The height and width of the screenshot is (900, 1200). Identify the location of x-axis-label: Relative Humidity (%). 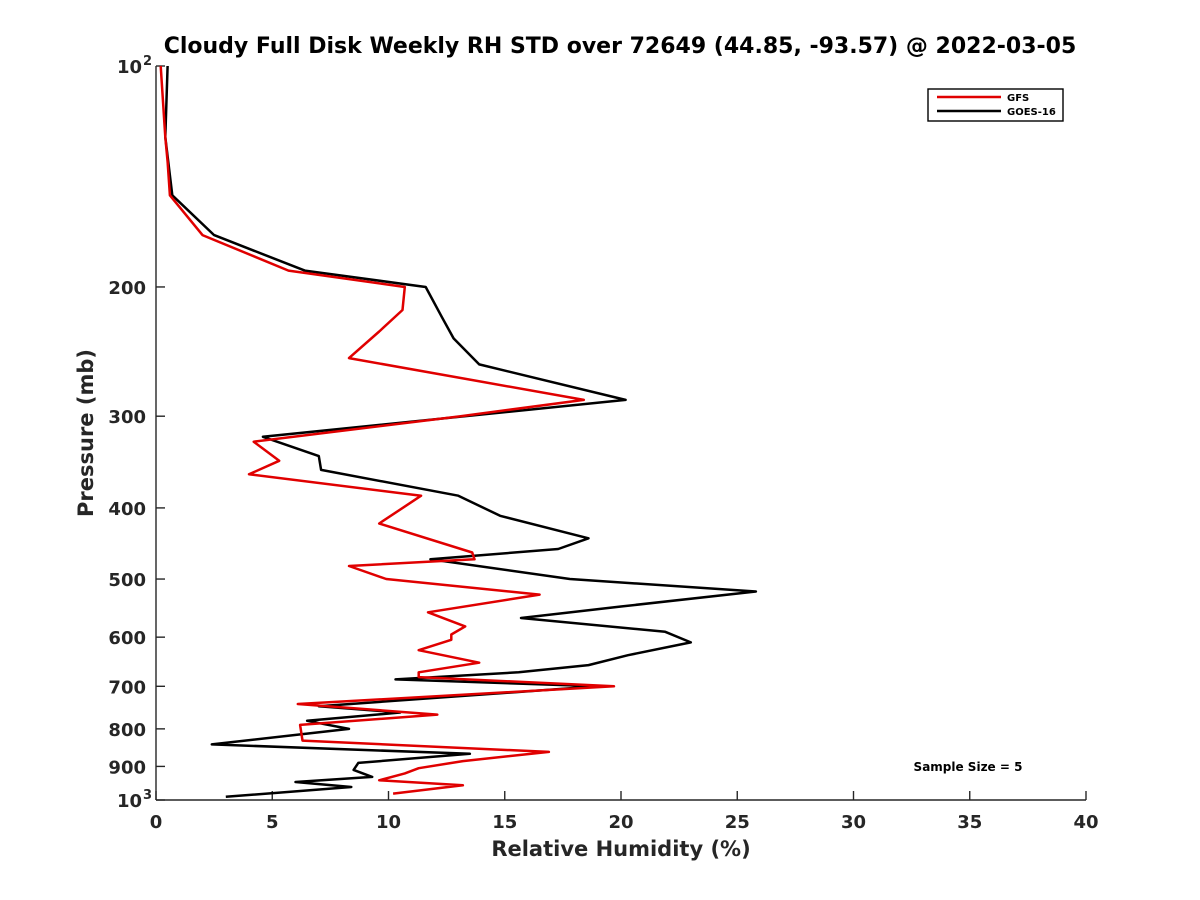
(620, 849).